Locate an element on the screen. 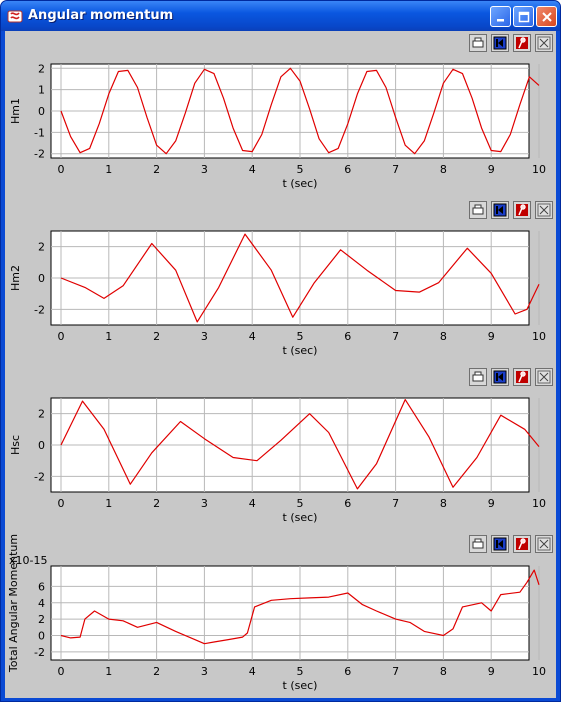 The image size is (561, 702). y-tick-label: 1 is located at coordinates (41, 90).